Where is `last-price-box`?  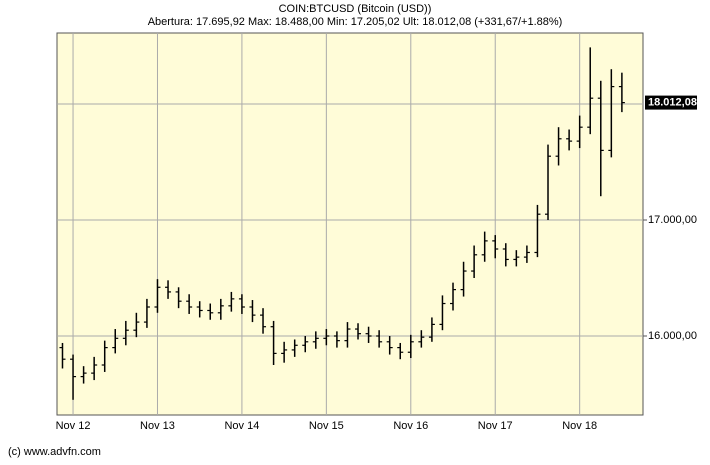
last-price-box is located at coordinates (671, 102).